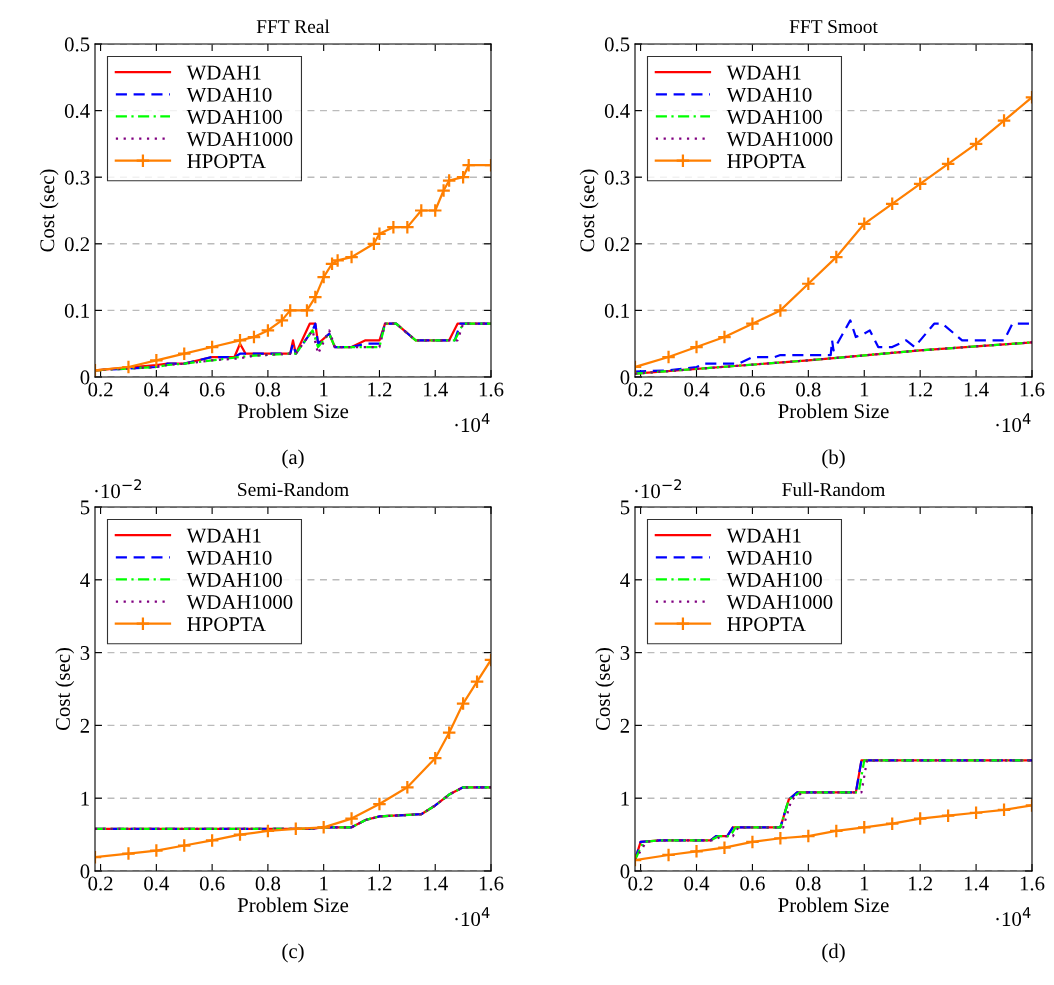 Image resolution: width=1054 pixels, height=985 pixels. What do you see at coordinates (833, 459) in the screenshot?
I see `text: (b)` at bounding box center [833, 459].